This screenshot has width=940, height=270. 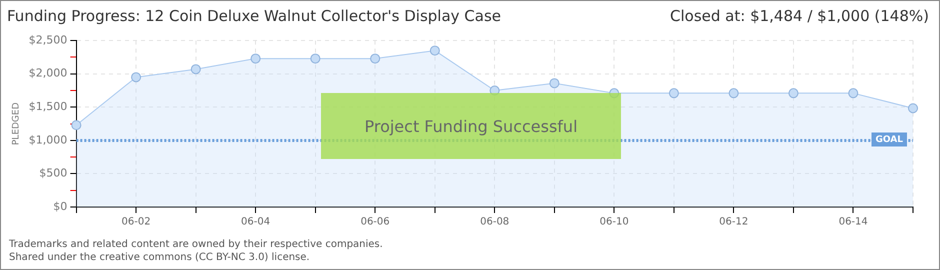 I want to click on success-banner: Project Funding Successful, so click(x=471, y=126).